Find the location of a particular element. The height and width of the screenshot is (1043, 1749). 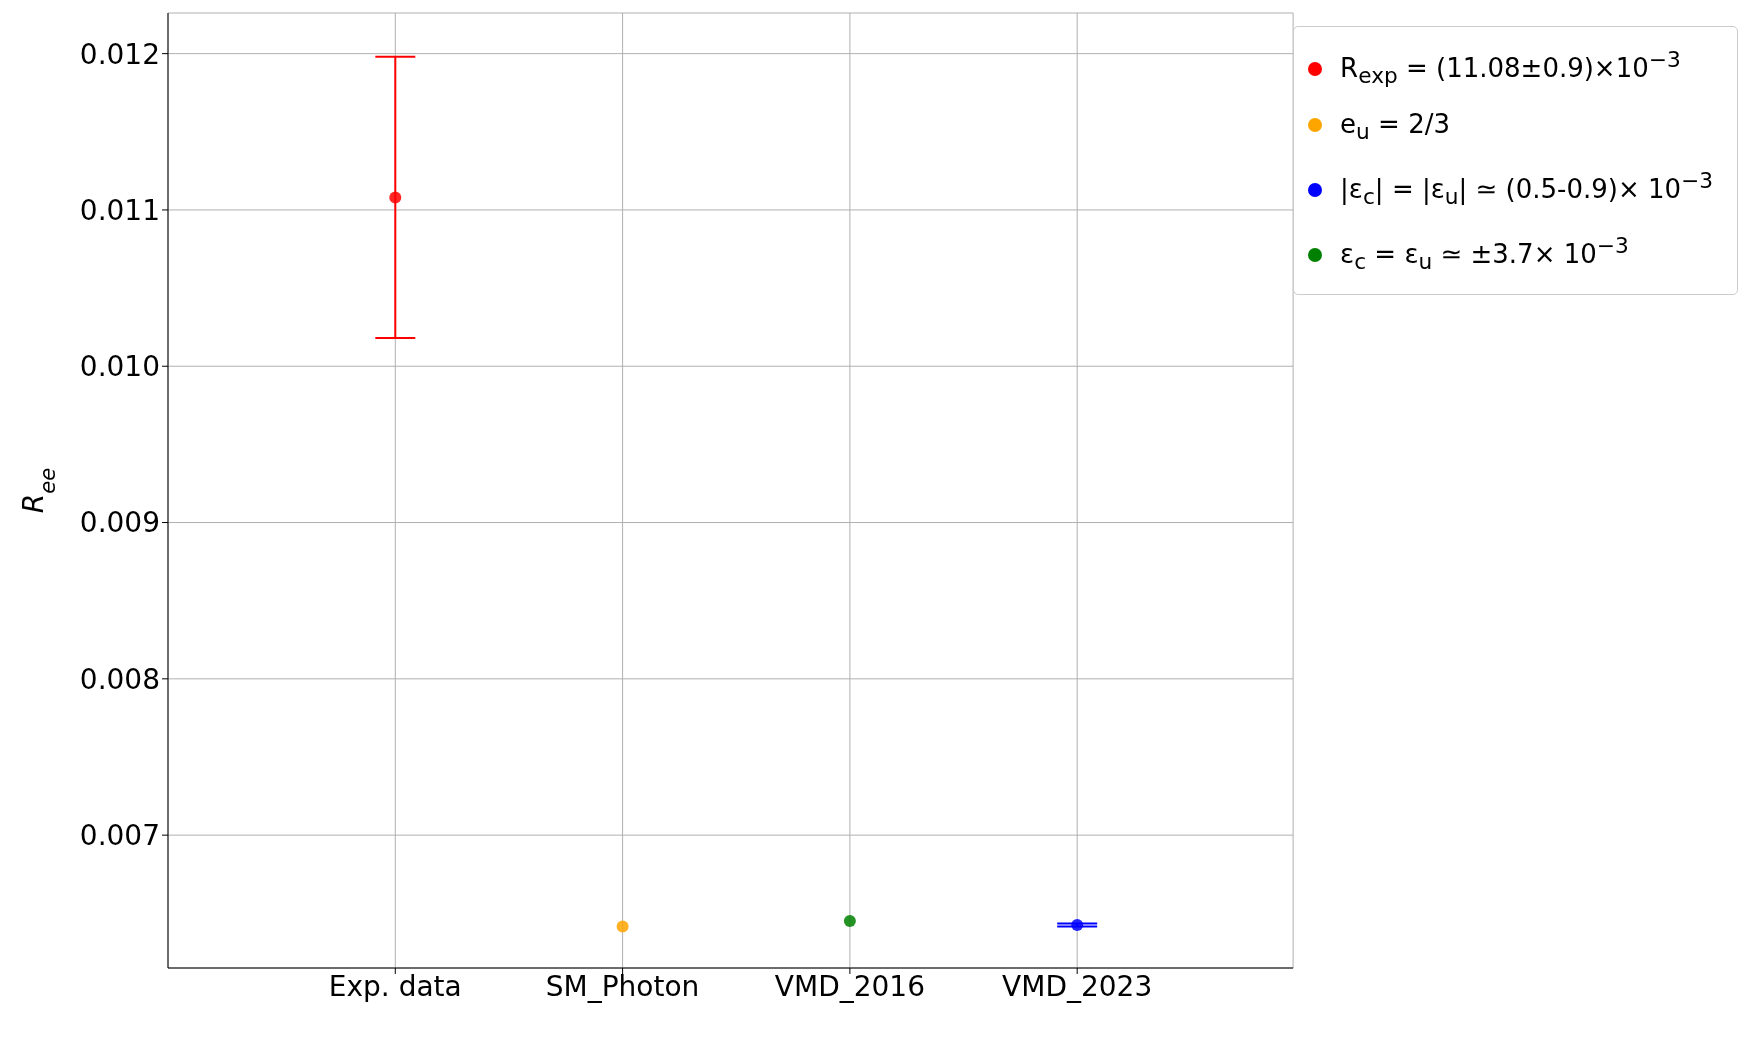

legend-label: e$_{u}$ = 2/3 is located at coordinates (1395, 126).